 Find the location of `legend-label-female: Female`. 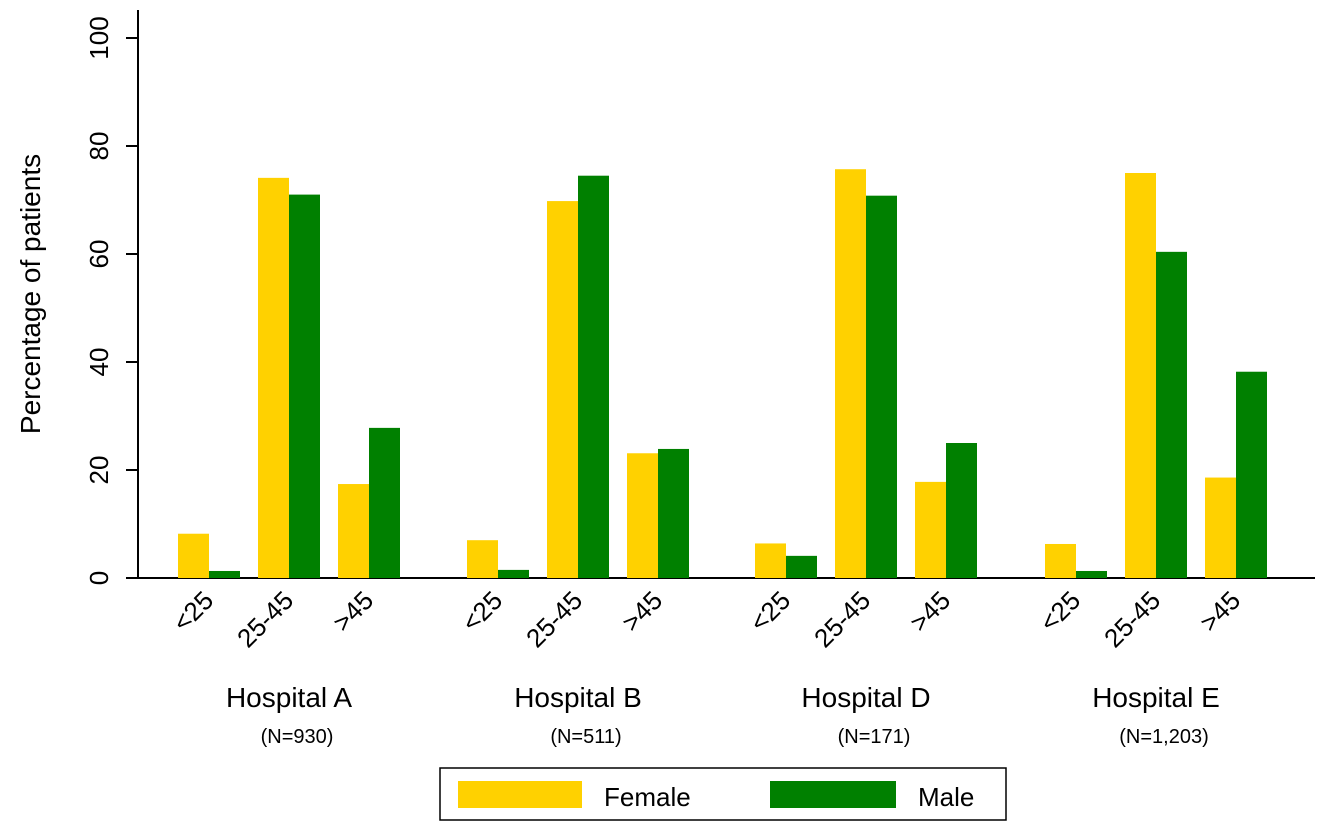

legend-label-female: Female is located at coordinates (647, 797).